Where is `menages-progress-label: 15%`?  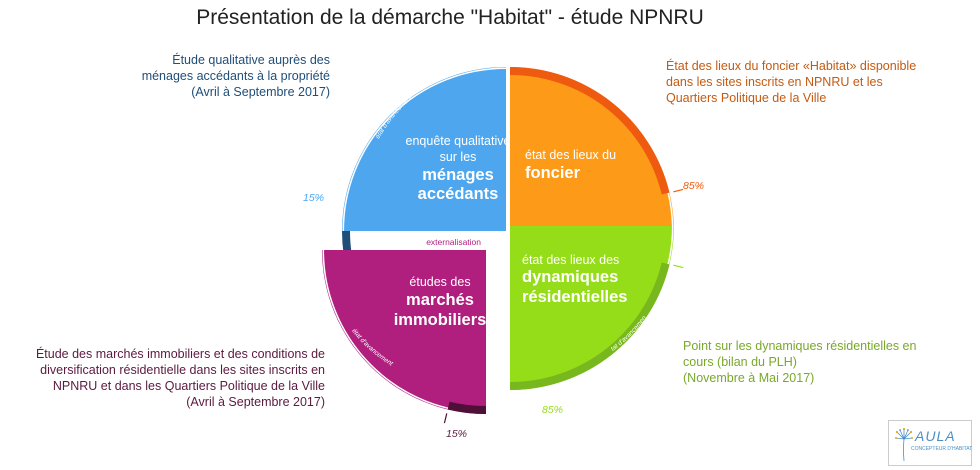 menages-progress-label: 15% is located at coordinates (313, 198).